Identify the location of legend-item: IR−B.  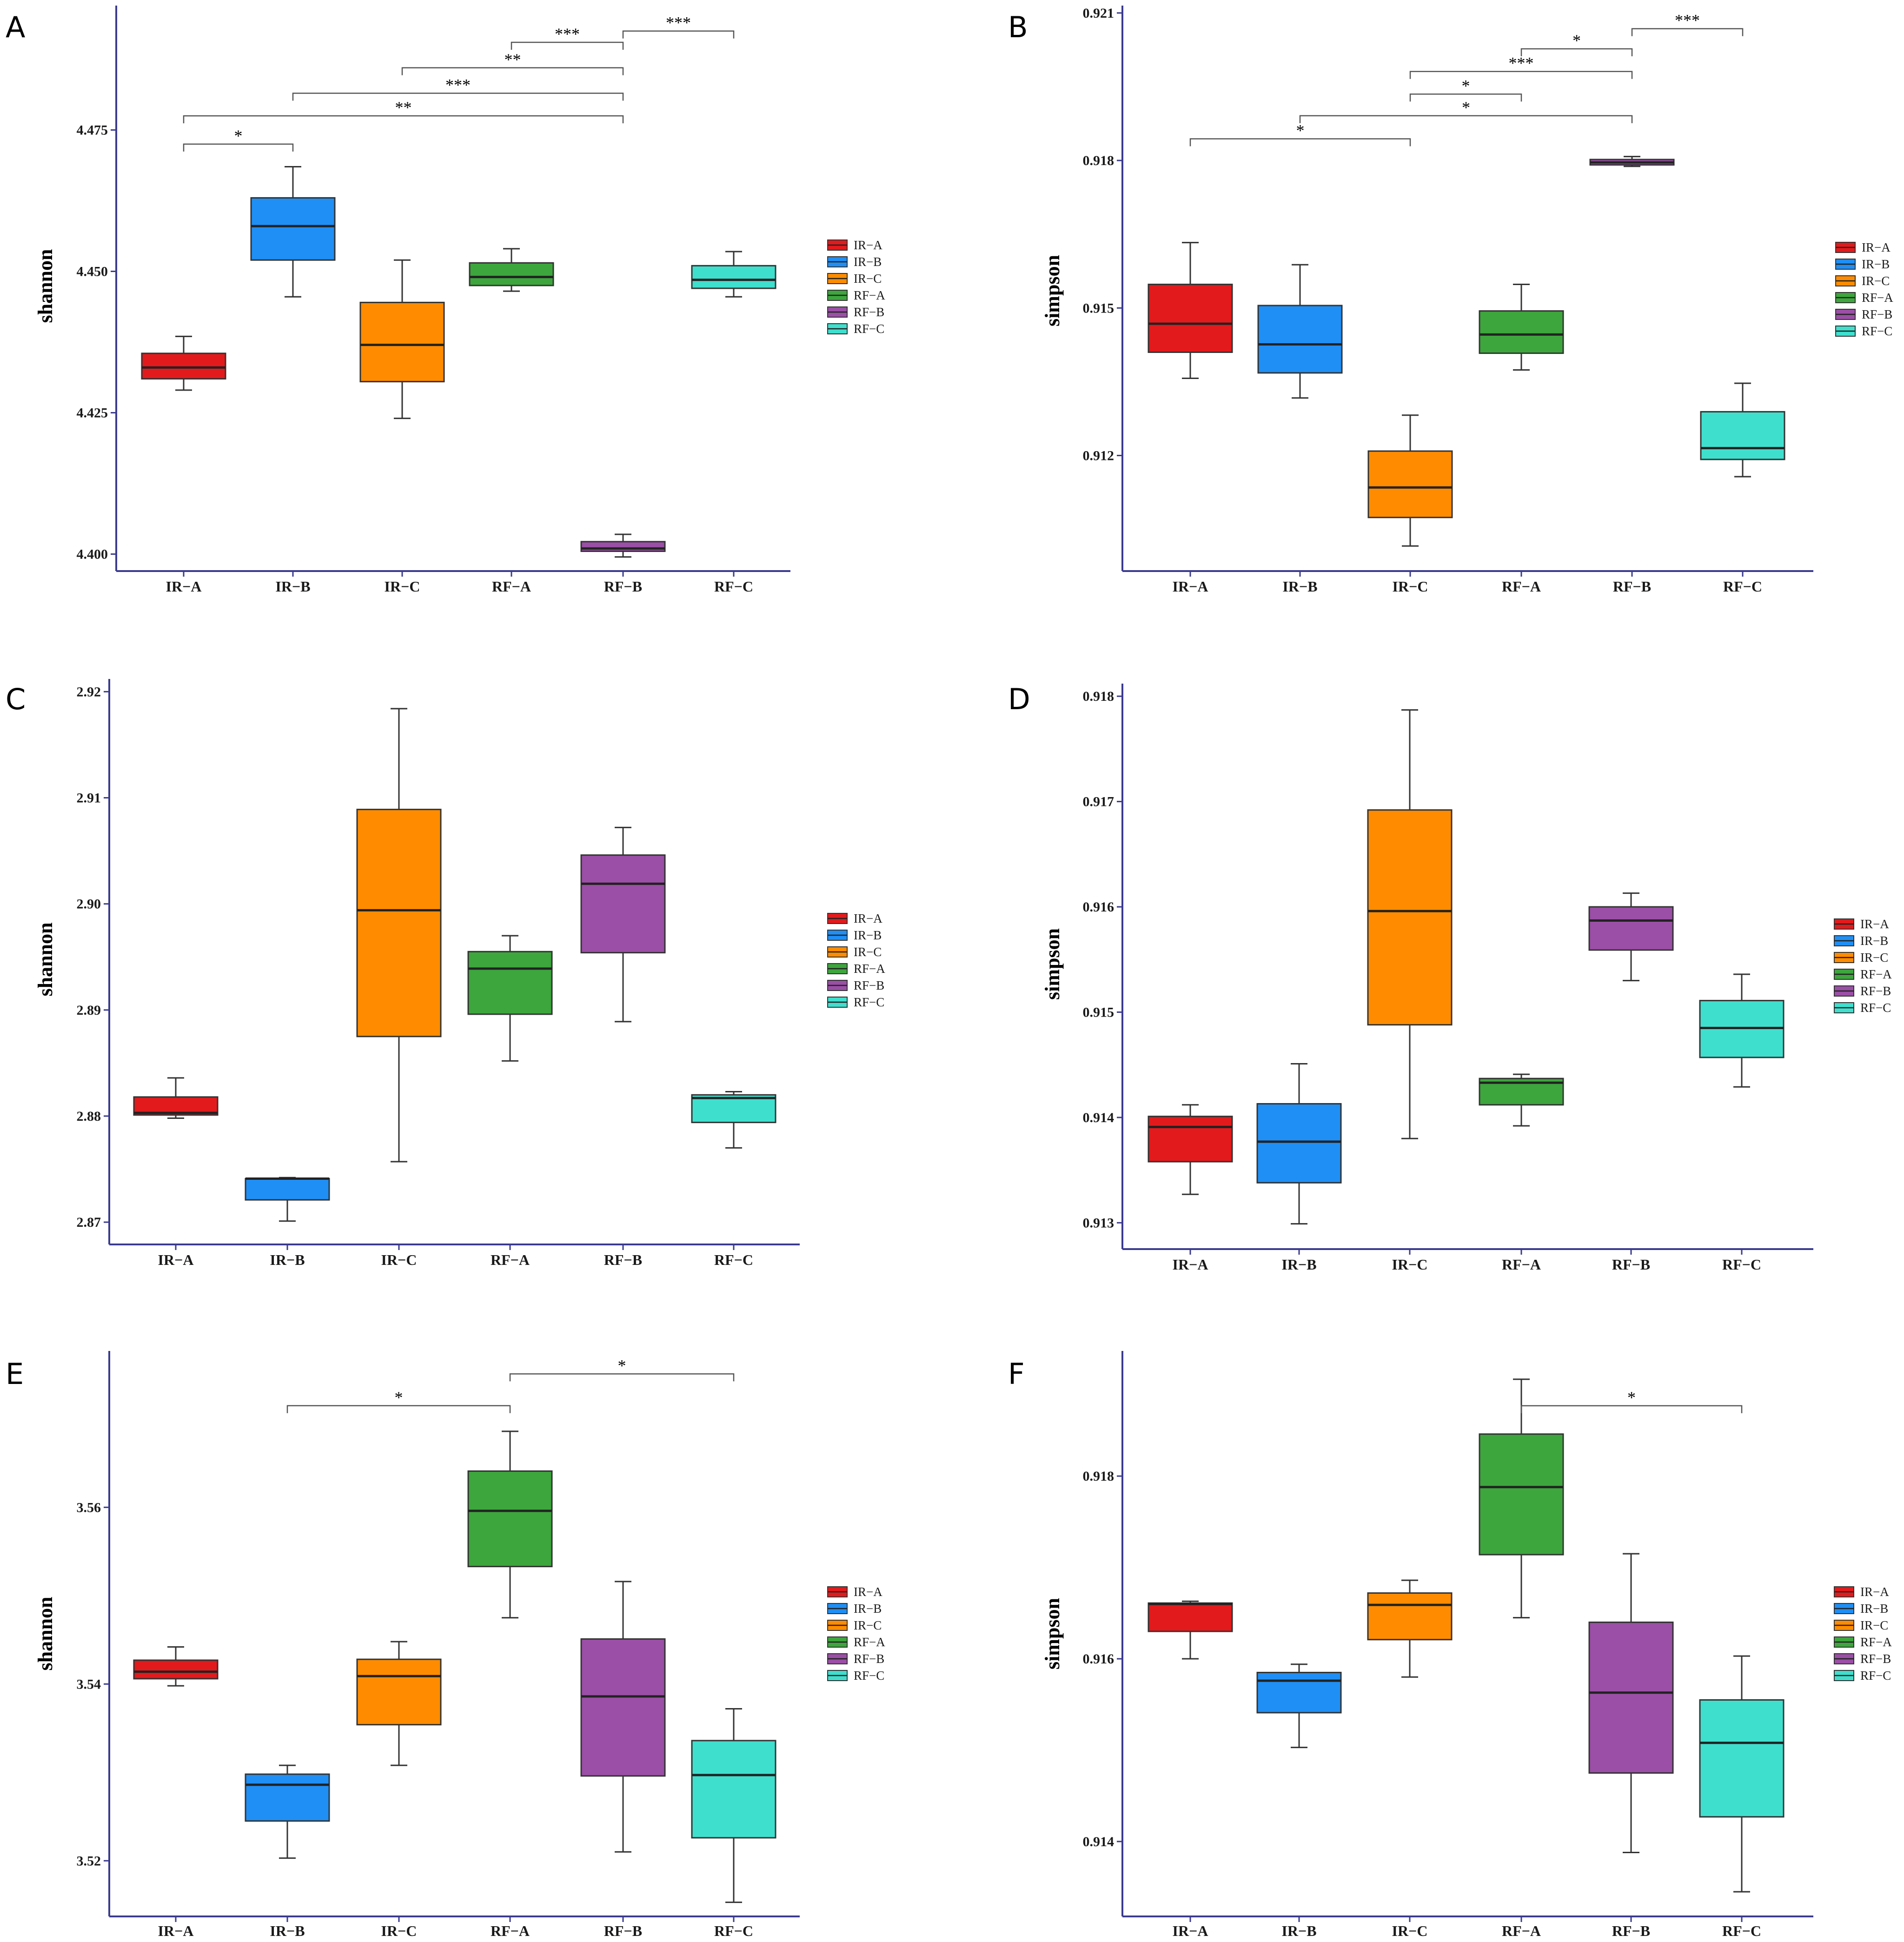
(855, 1609).